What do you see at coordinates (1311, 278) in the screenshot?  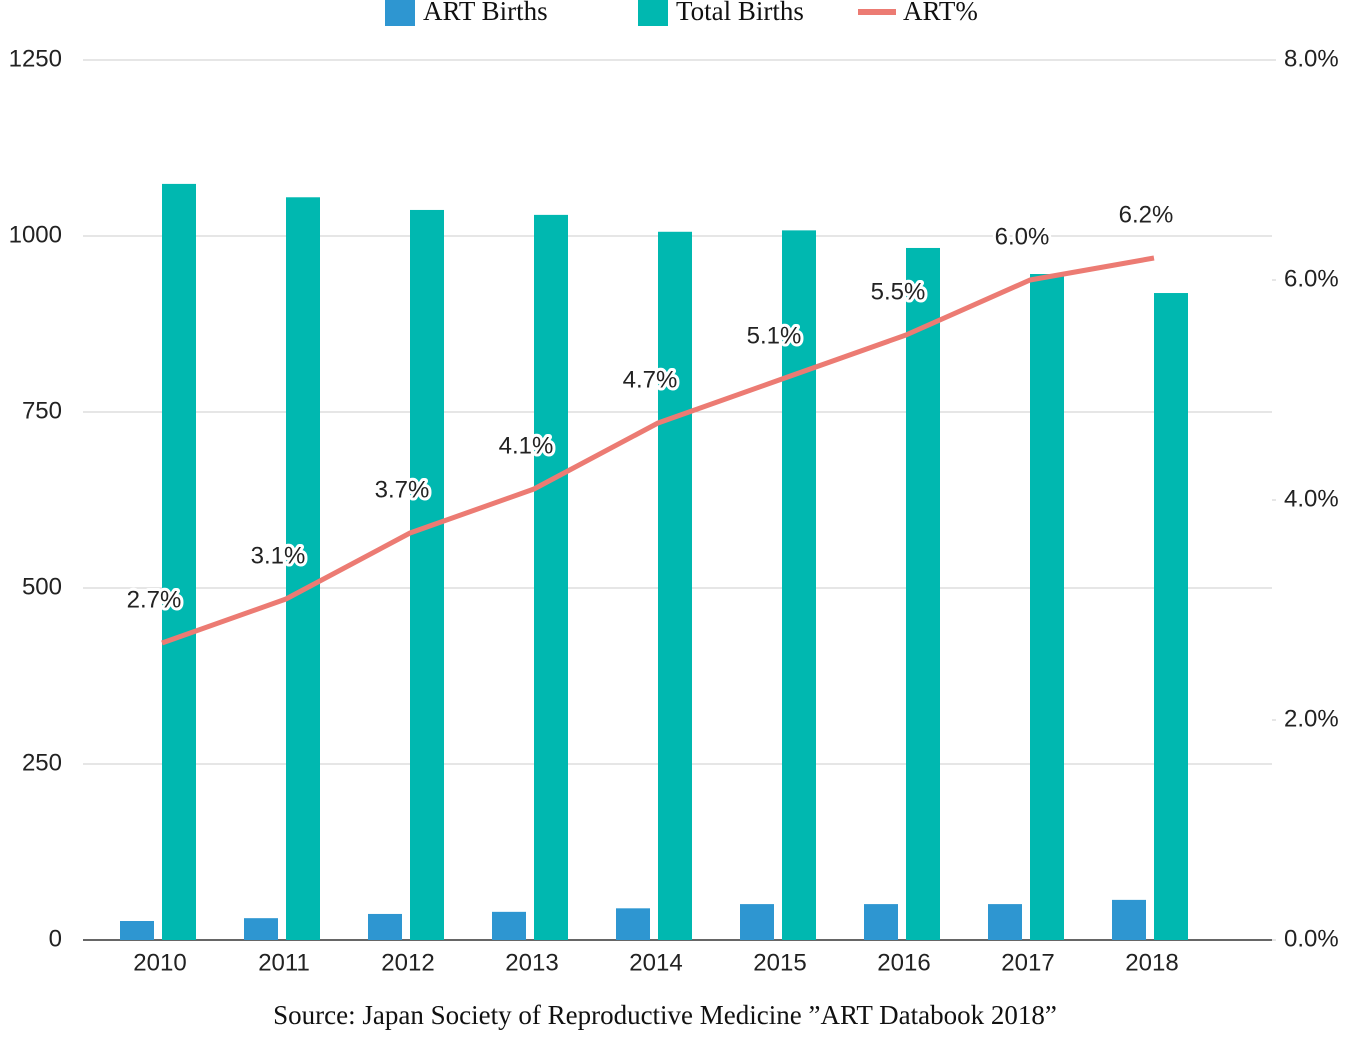 I see `y2-tick-label: 6.0%` at bounding box center [1311, 278].